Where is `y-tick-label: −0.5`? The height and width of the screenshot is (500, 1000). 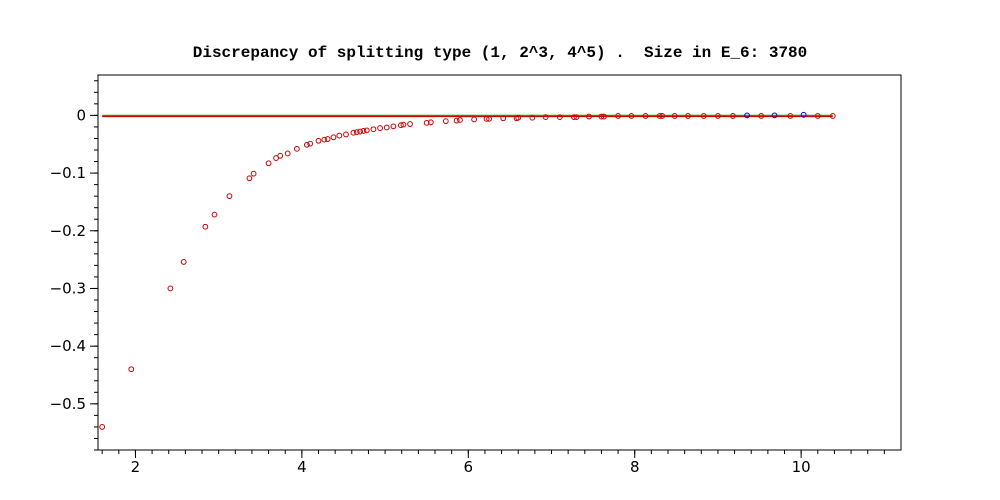 y-tick-label: −0.5 is located at coordinates (68, 404).